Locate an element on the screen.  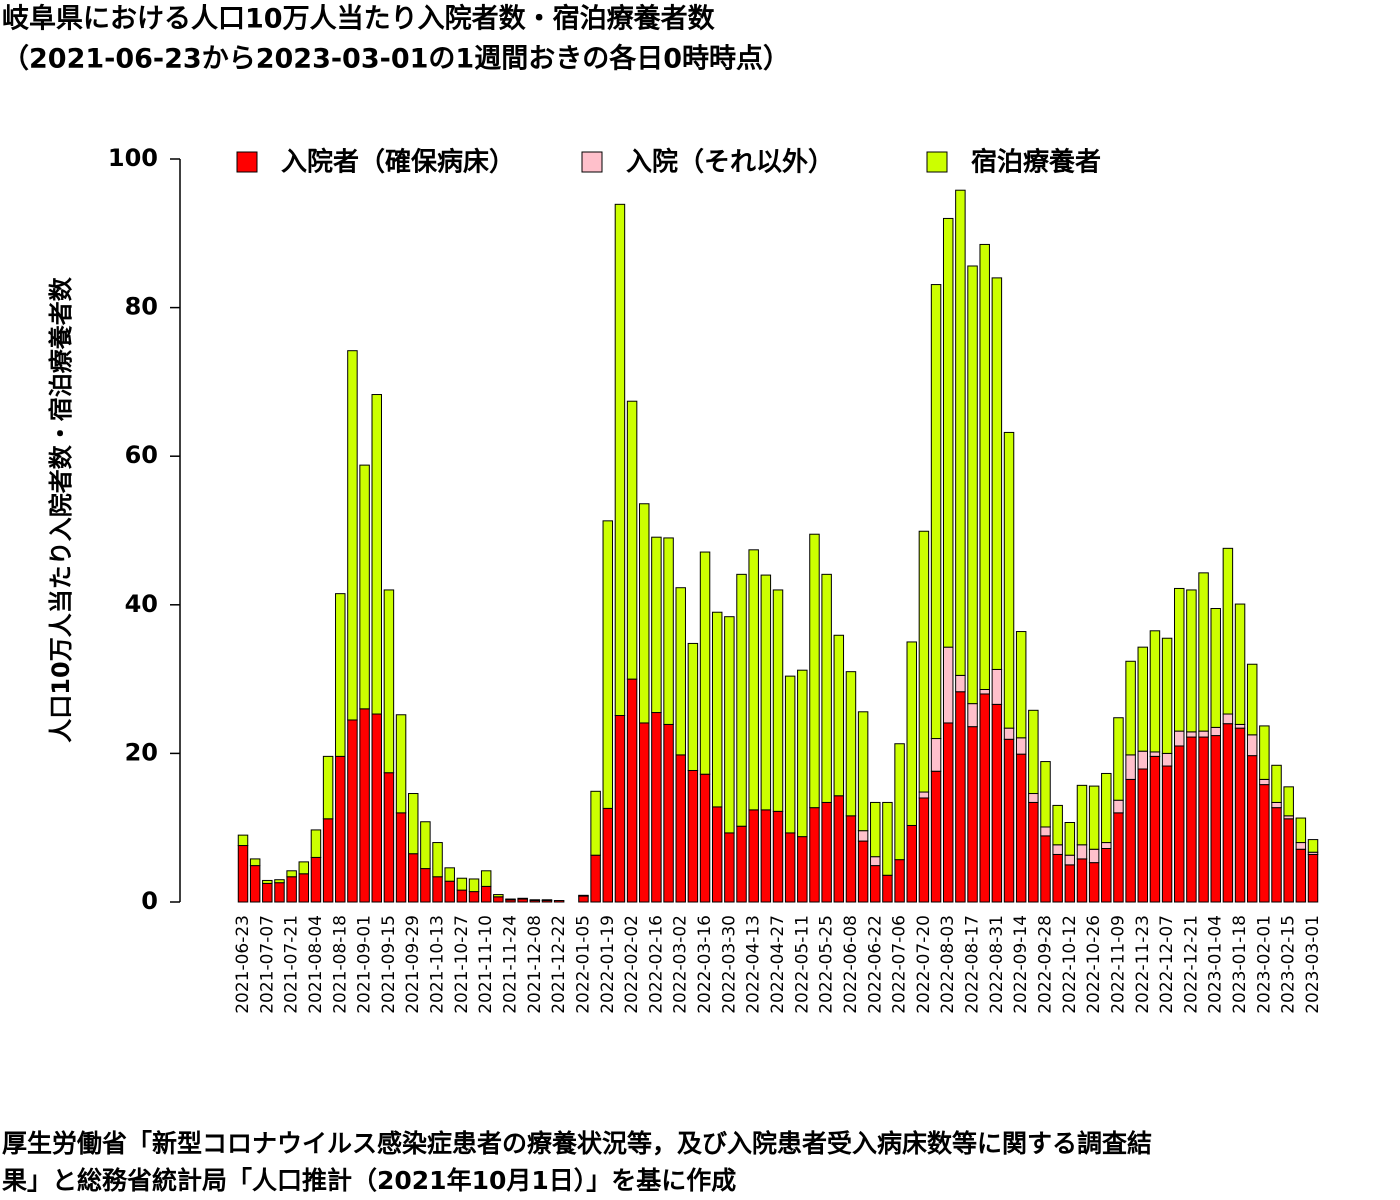
x-tick-label: 2022-11-23 is located at coordinates (1143, 964).